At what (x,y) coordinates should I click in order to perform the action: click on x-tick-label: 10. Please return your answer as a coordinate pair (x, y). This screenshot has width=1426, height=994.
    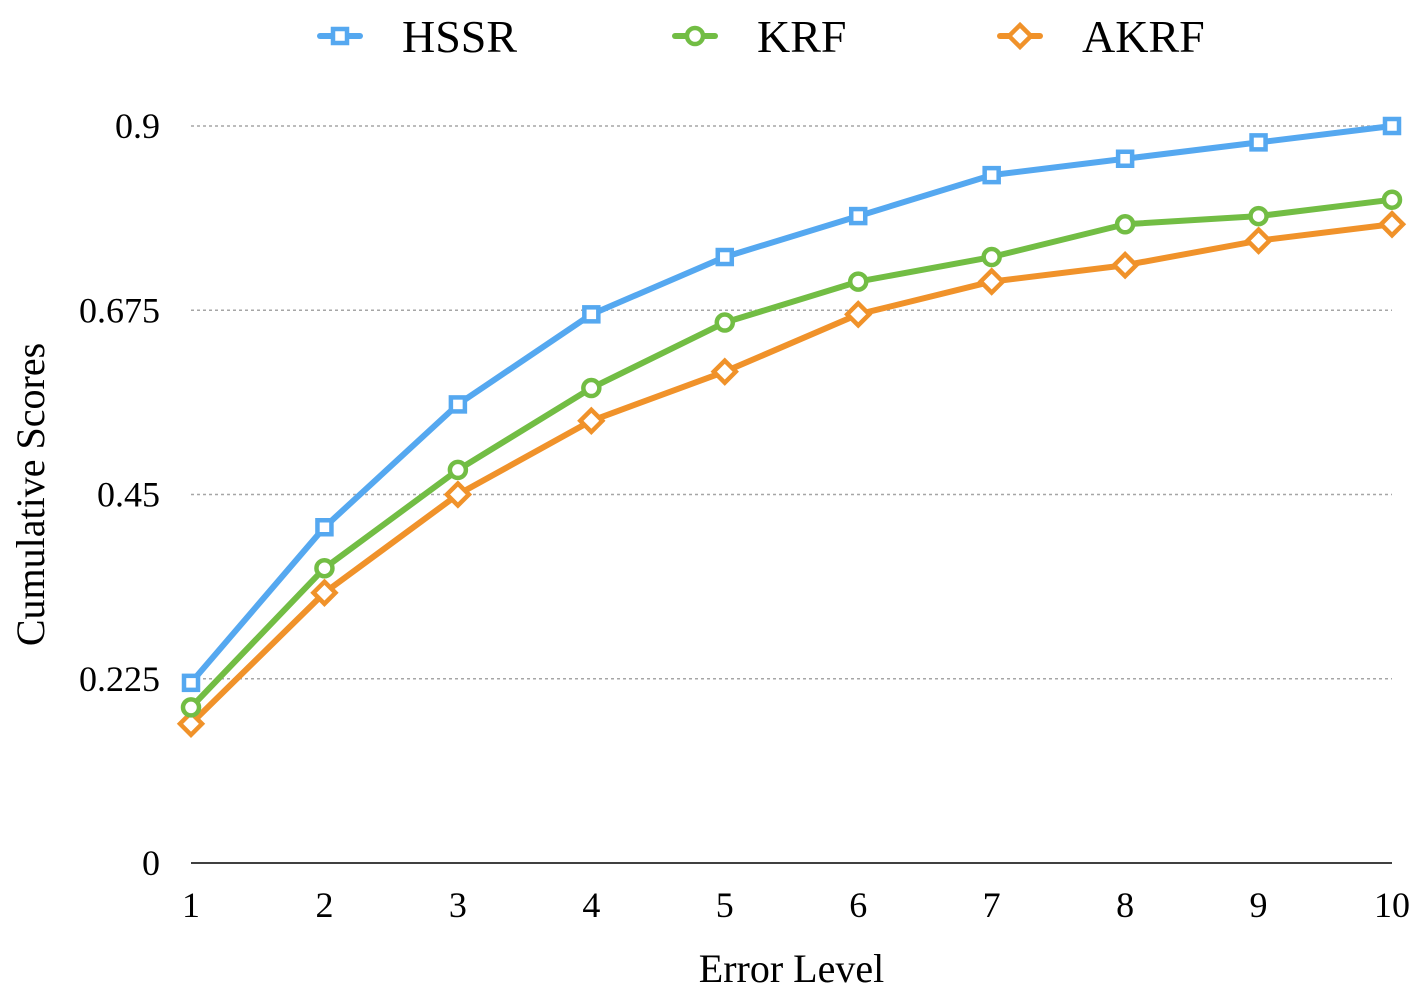
    Looking at the image, I should click on (1392, 905).